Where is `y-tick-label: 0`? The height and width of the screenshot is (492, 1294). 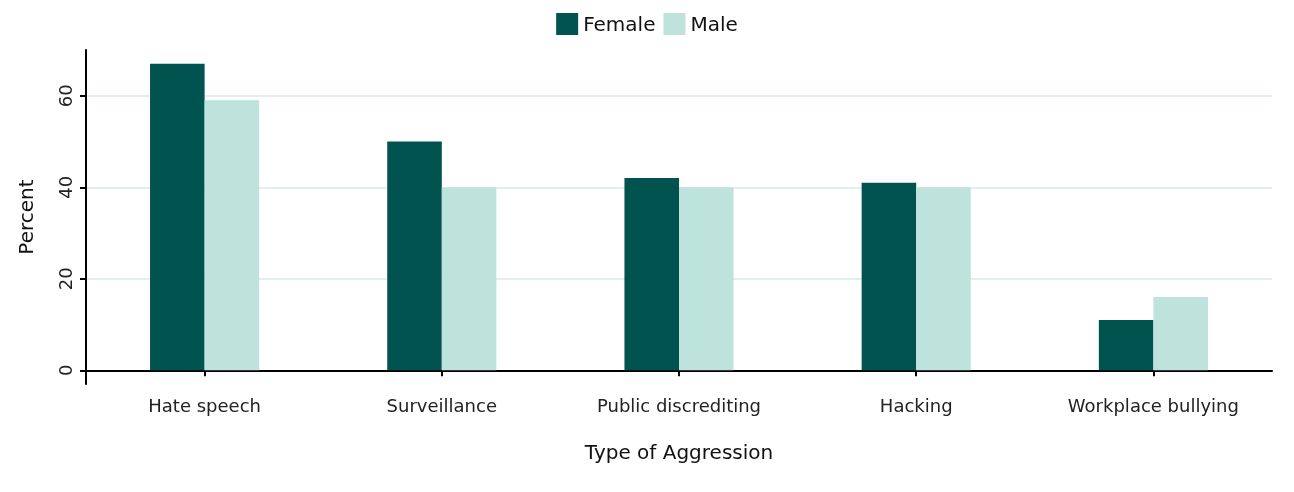 y-tick-label: 0 is located at coordinates (65, 370).